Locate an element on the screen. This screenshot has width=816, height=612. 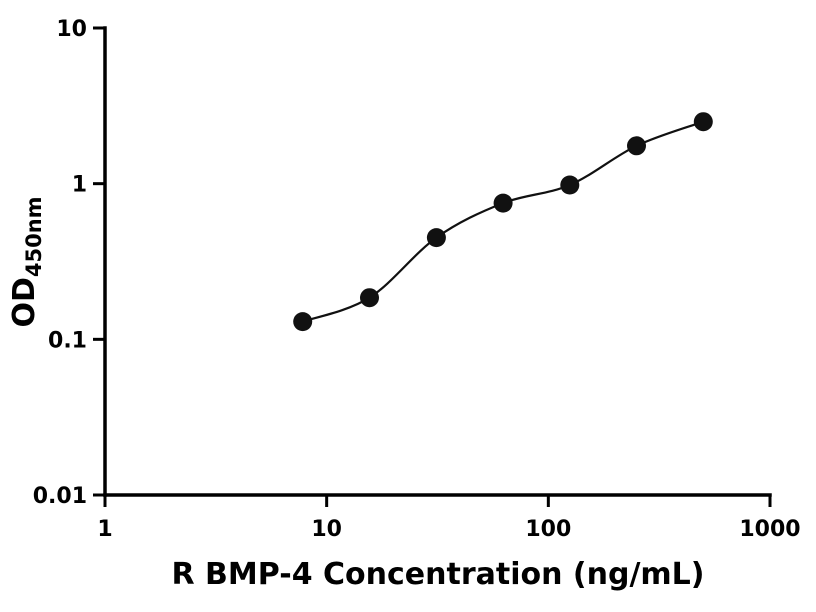
x-axis-ticks: 1 10 100 1000 is located at coordinates (449, 518).